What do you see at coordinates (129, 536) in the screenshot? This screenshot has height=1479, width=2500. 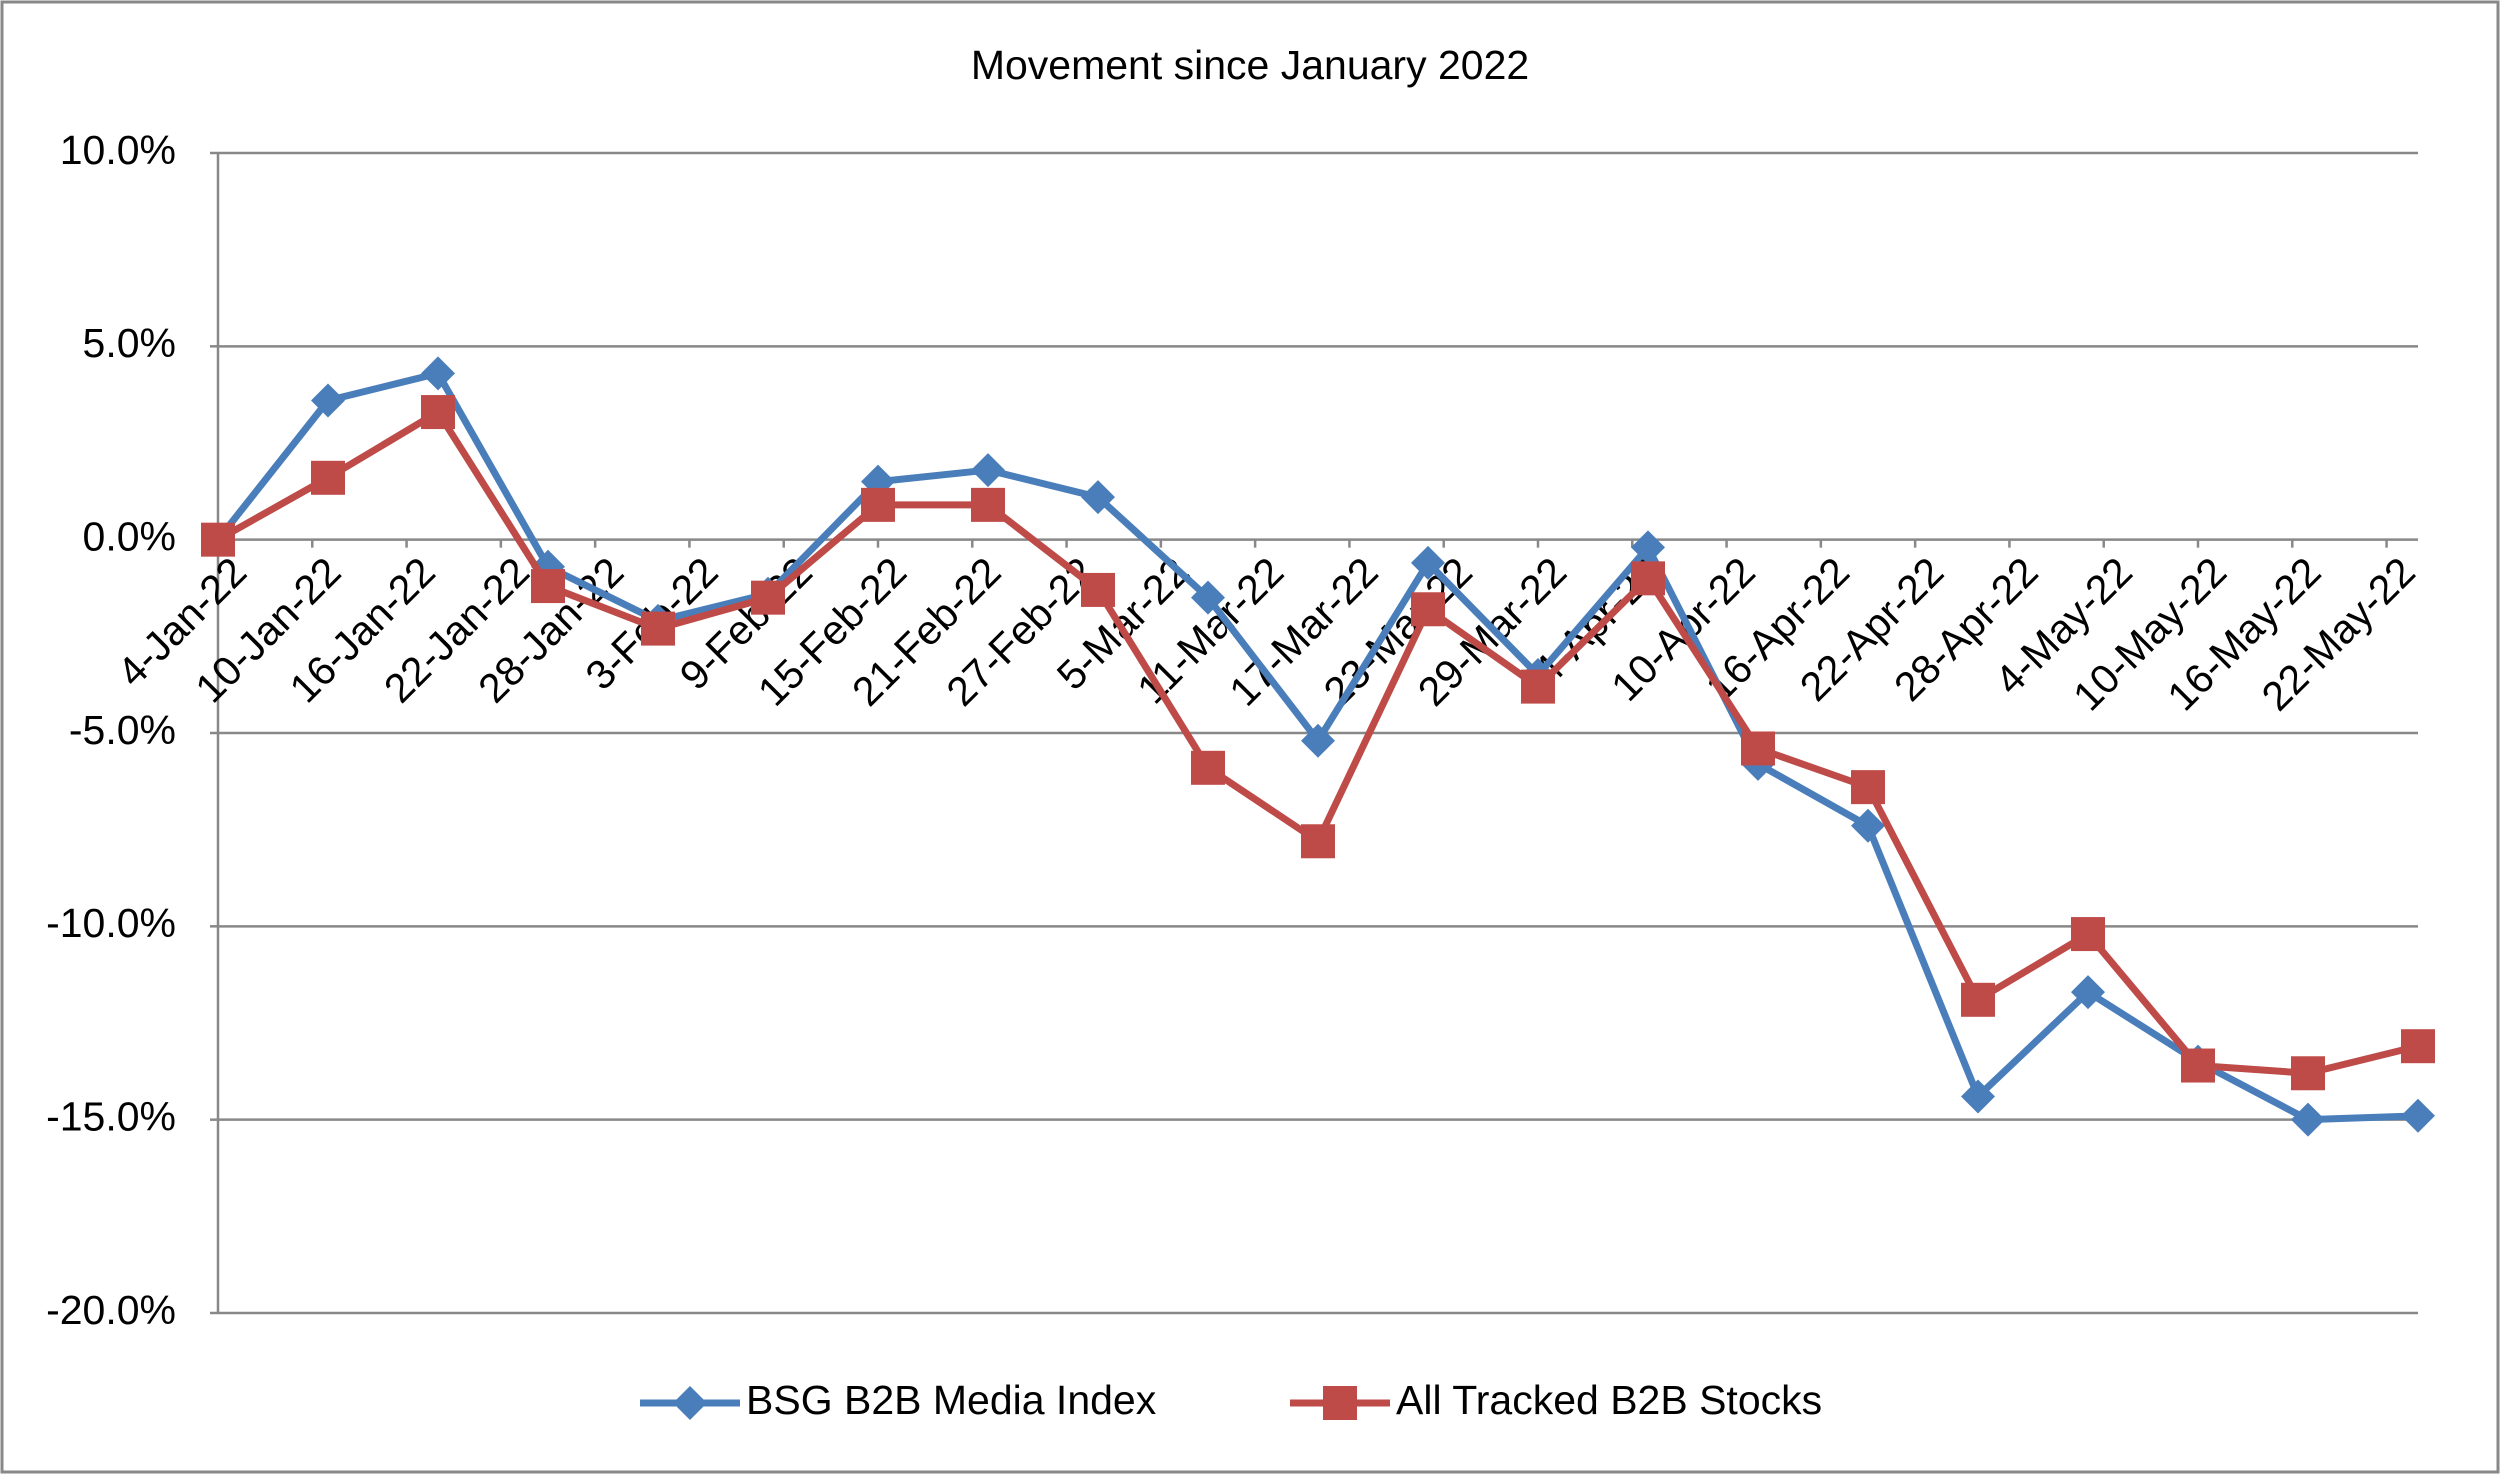 I see `y-tick-label: 0.0%` at bounding box center [129, 536].